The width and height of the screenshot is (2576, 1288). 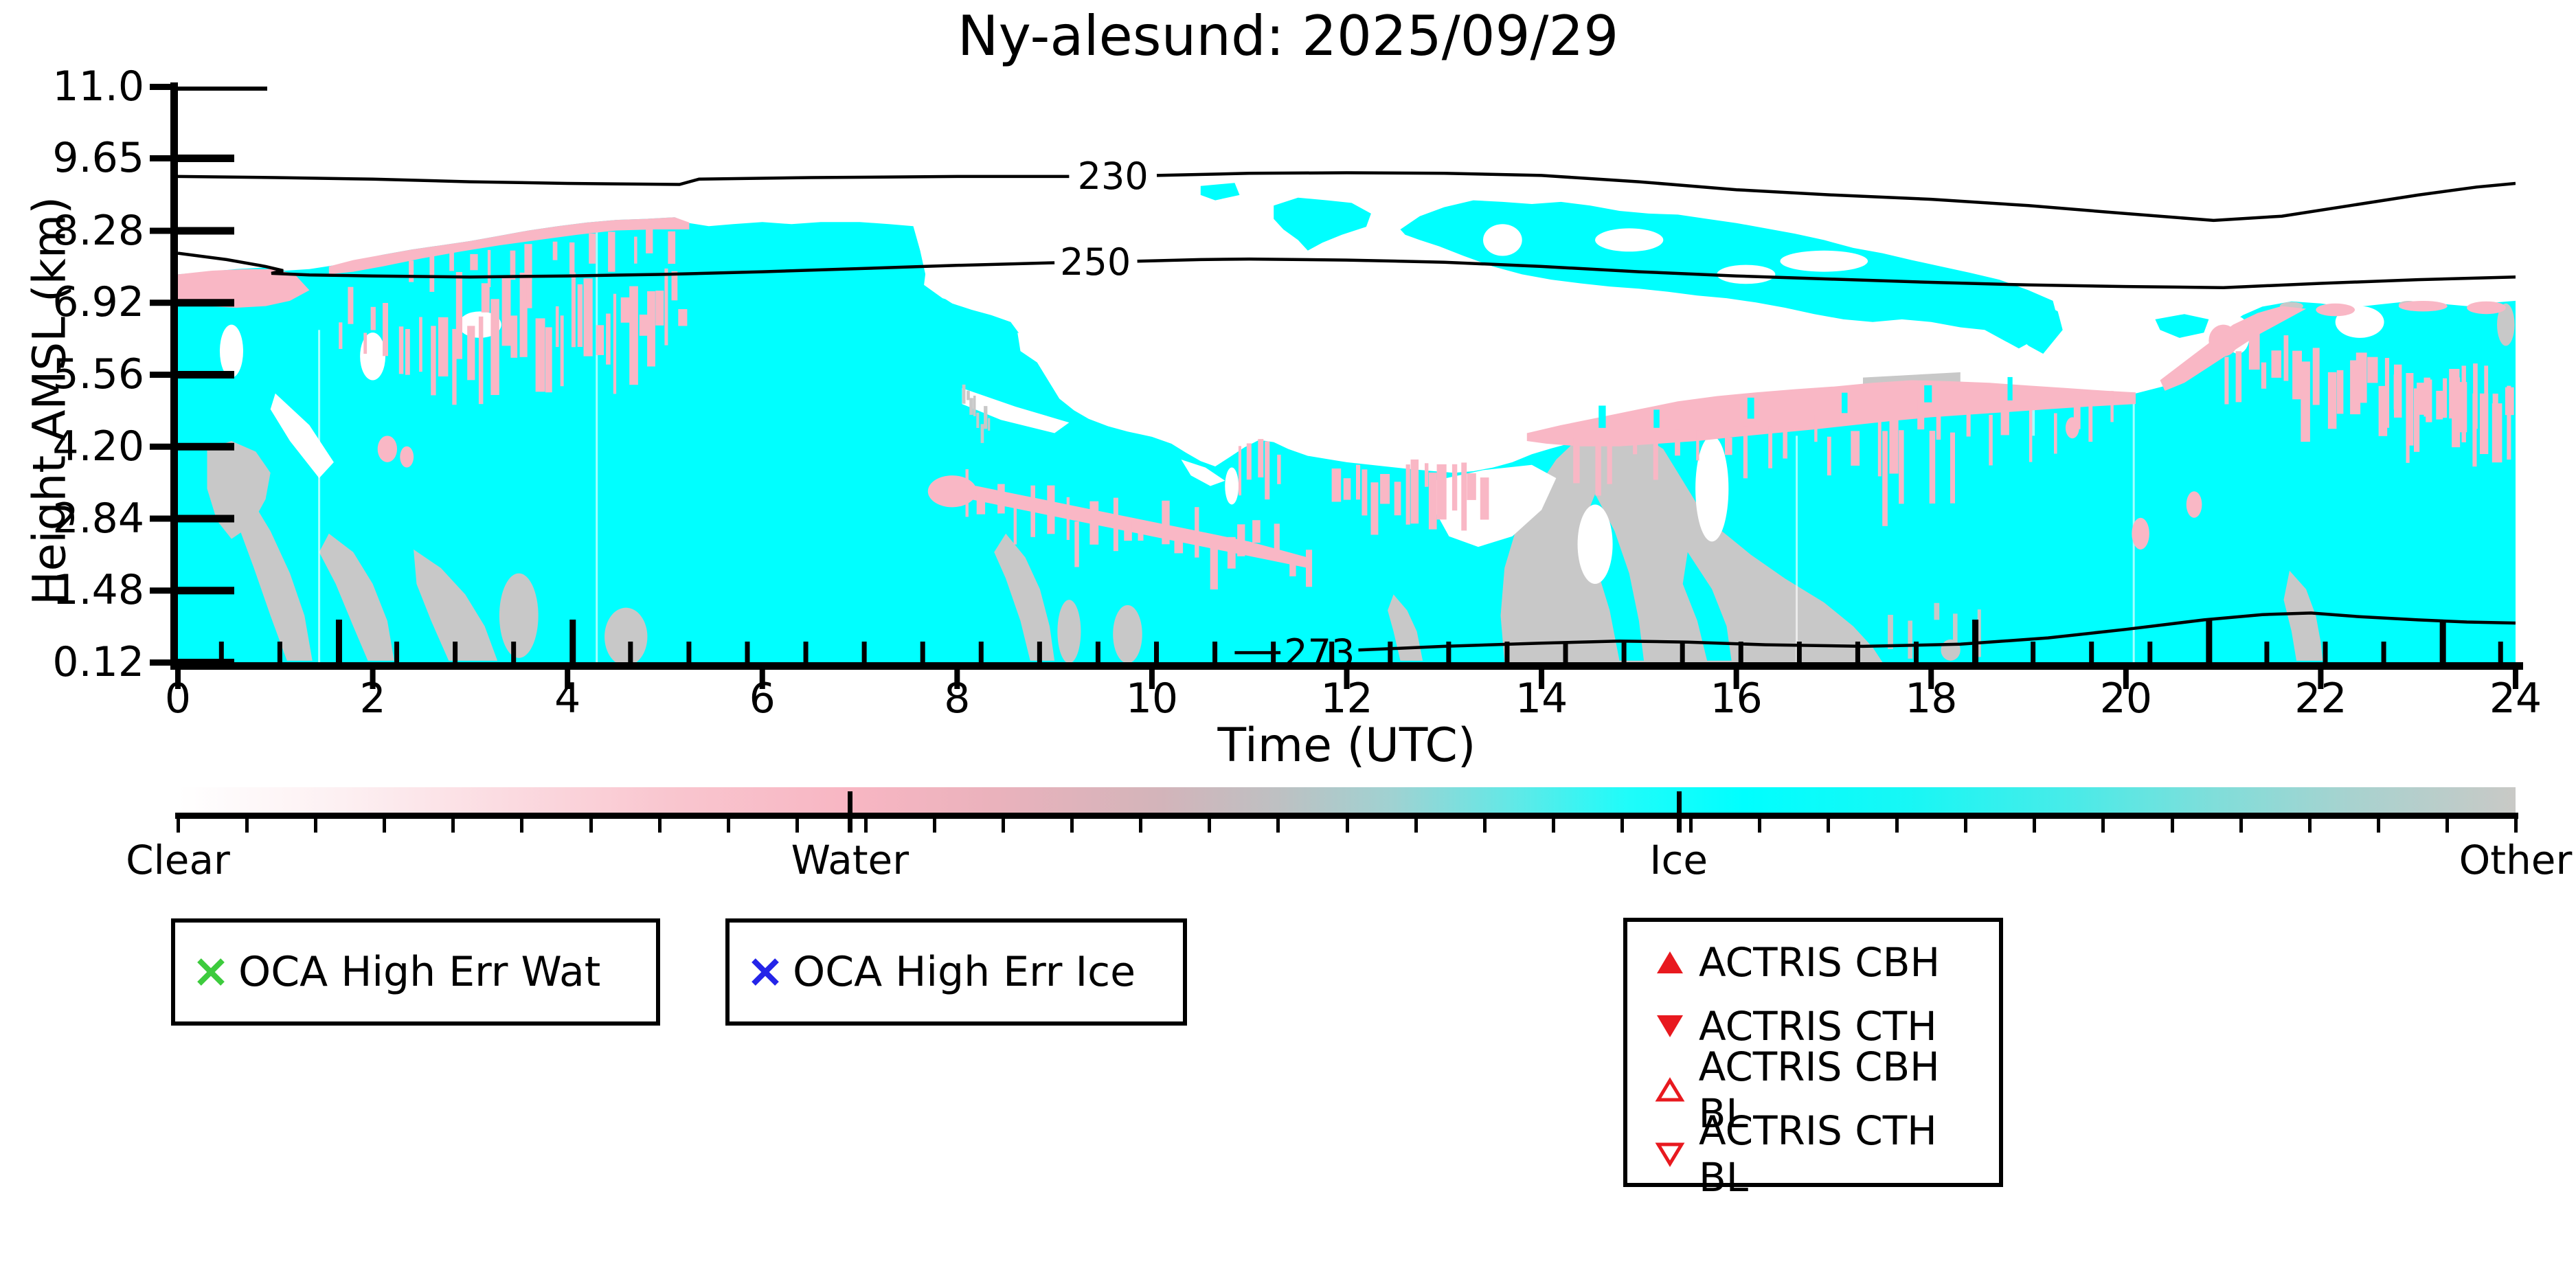 I want to click on y-tick-label: 0.12, so click(x=98, y=662).